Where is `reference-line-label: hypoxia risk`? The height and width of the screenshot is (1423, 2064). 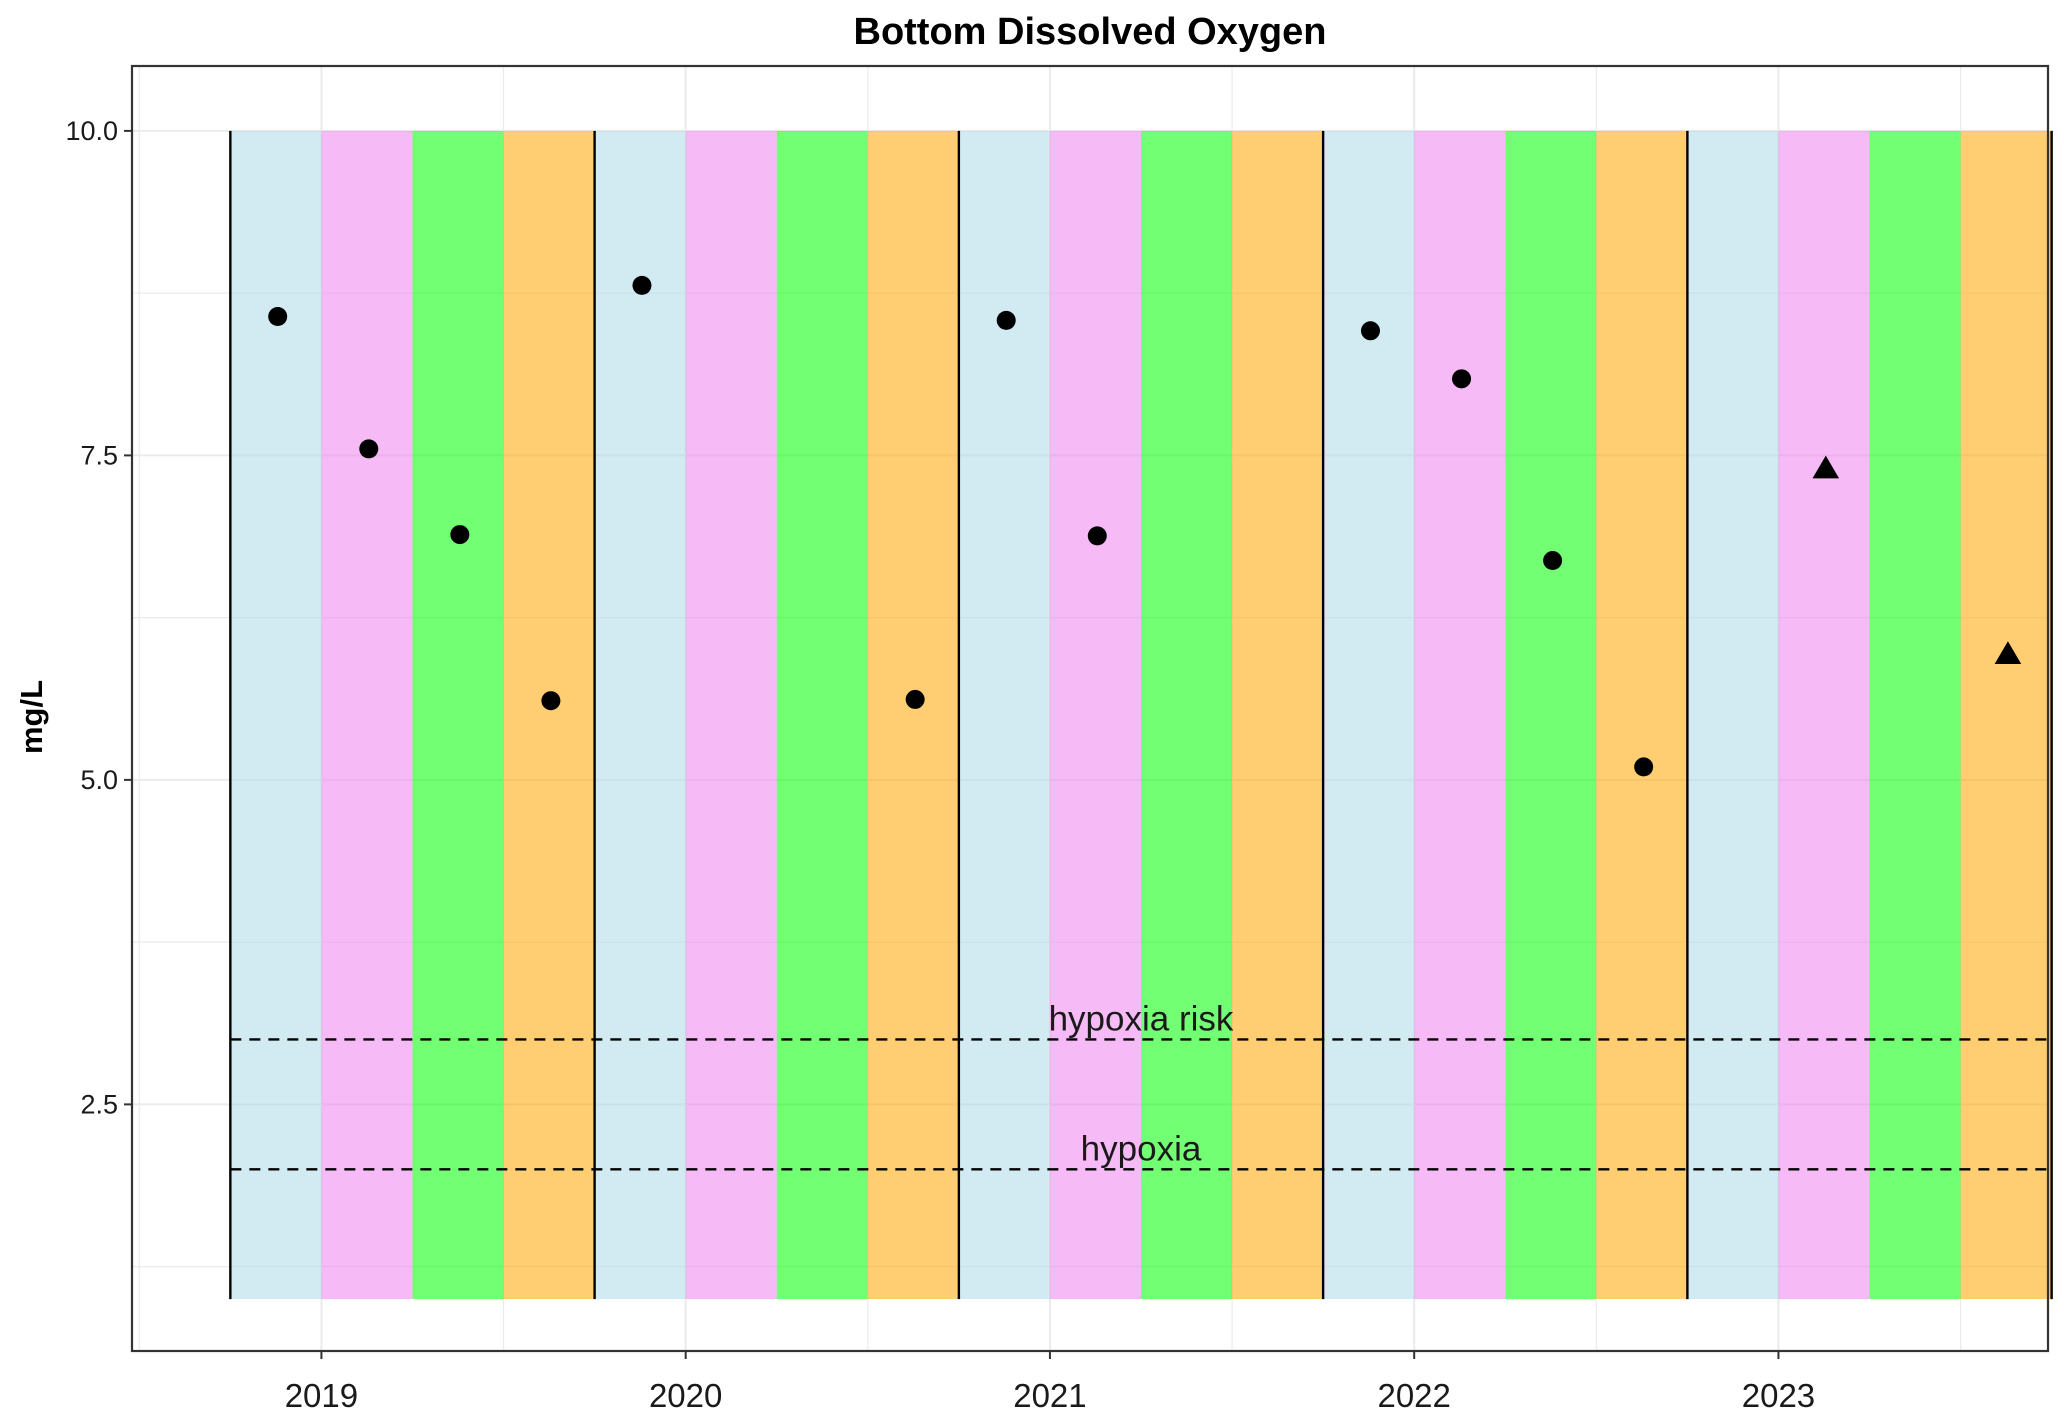
reference-line-label: hypoxia risk is located at coordinates (1141, 1018).